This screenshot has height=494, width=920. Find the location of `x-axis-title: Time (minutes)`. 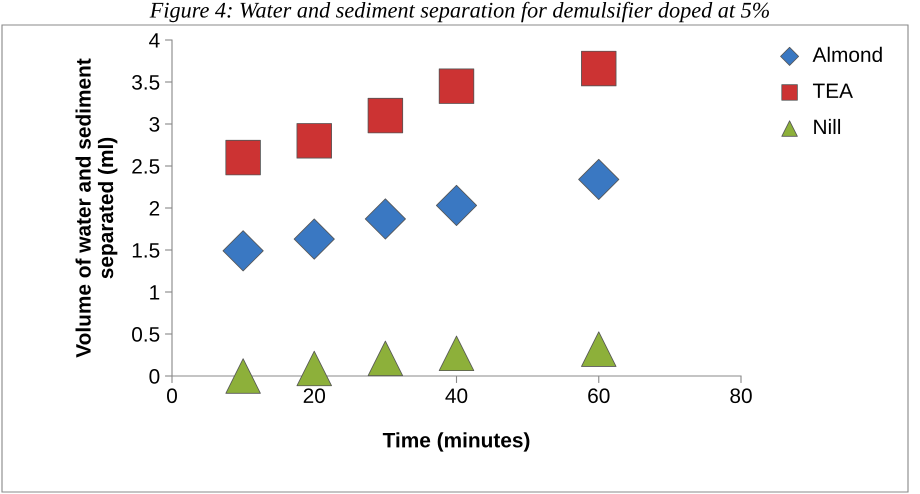

x-axis-title: Time (minutes) is located at coordinates (456, 442).